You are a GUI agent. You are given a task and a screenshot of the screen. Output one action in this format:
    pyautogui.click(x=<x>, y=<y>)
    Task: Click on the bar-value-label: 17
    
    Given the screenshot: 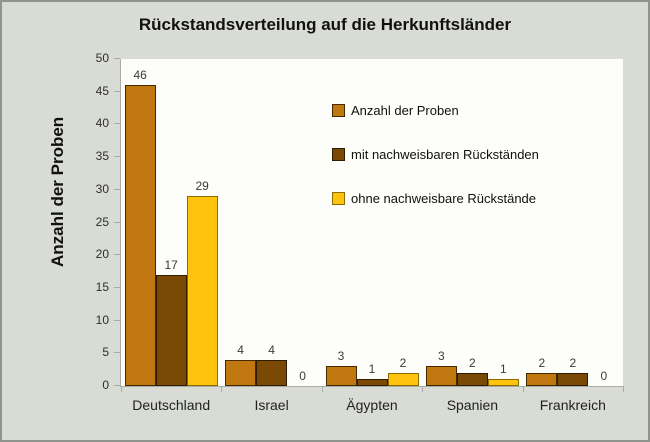 What is the action you would take?
    pyautogui.click(x=171, y=264)
    